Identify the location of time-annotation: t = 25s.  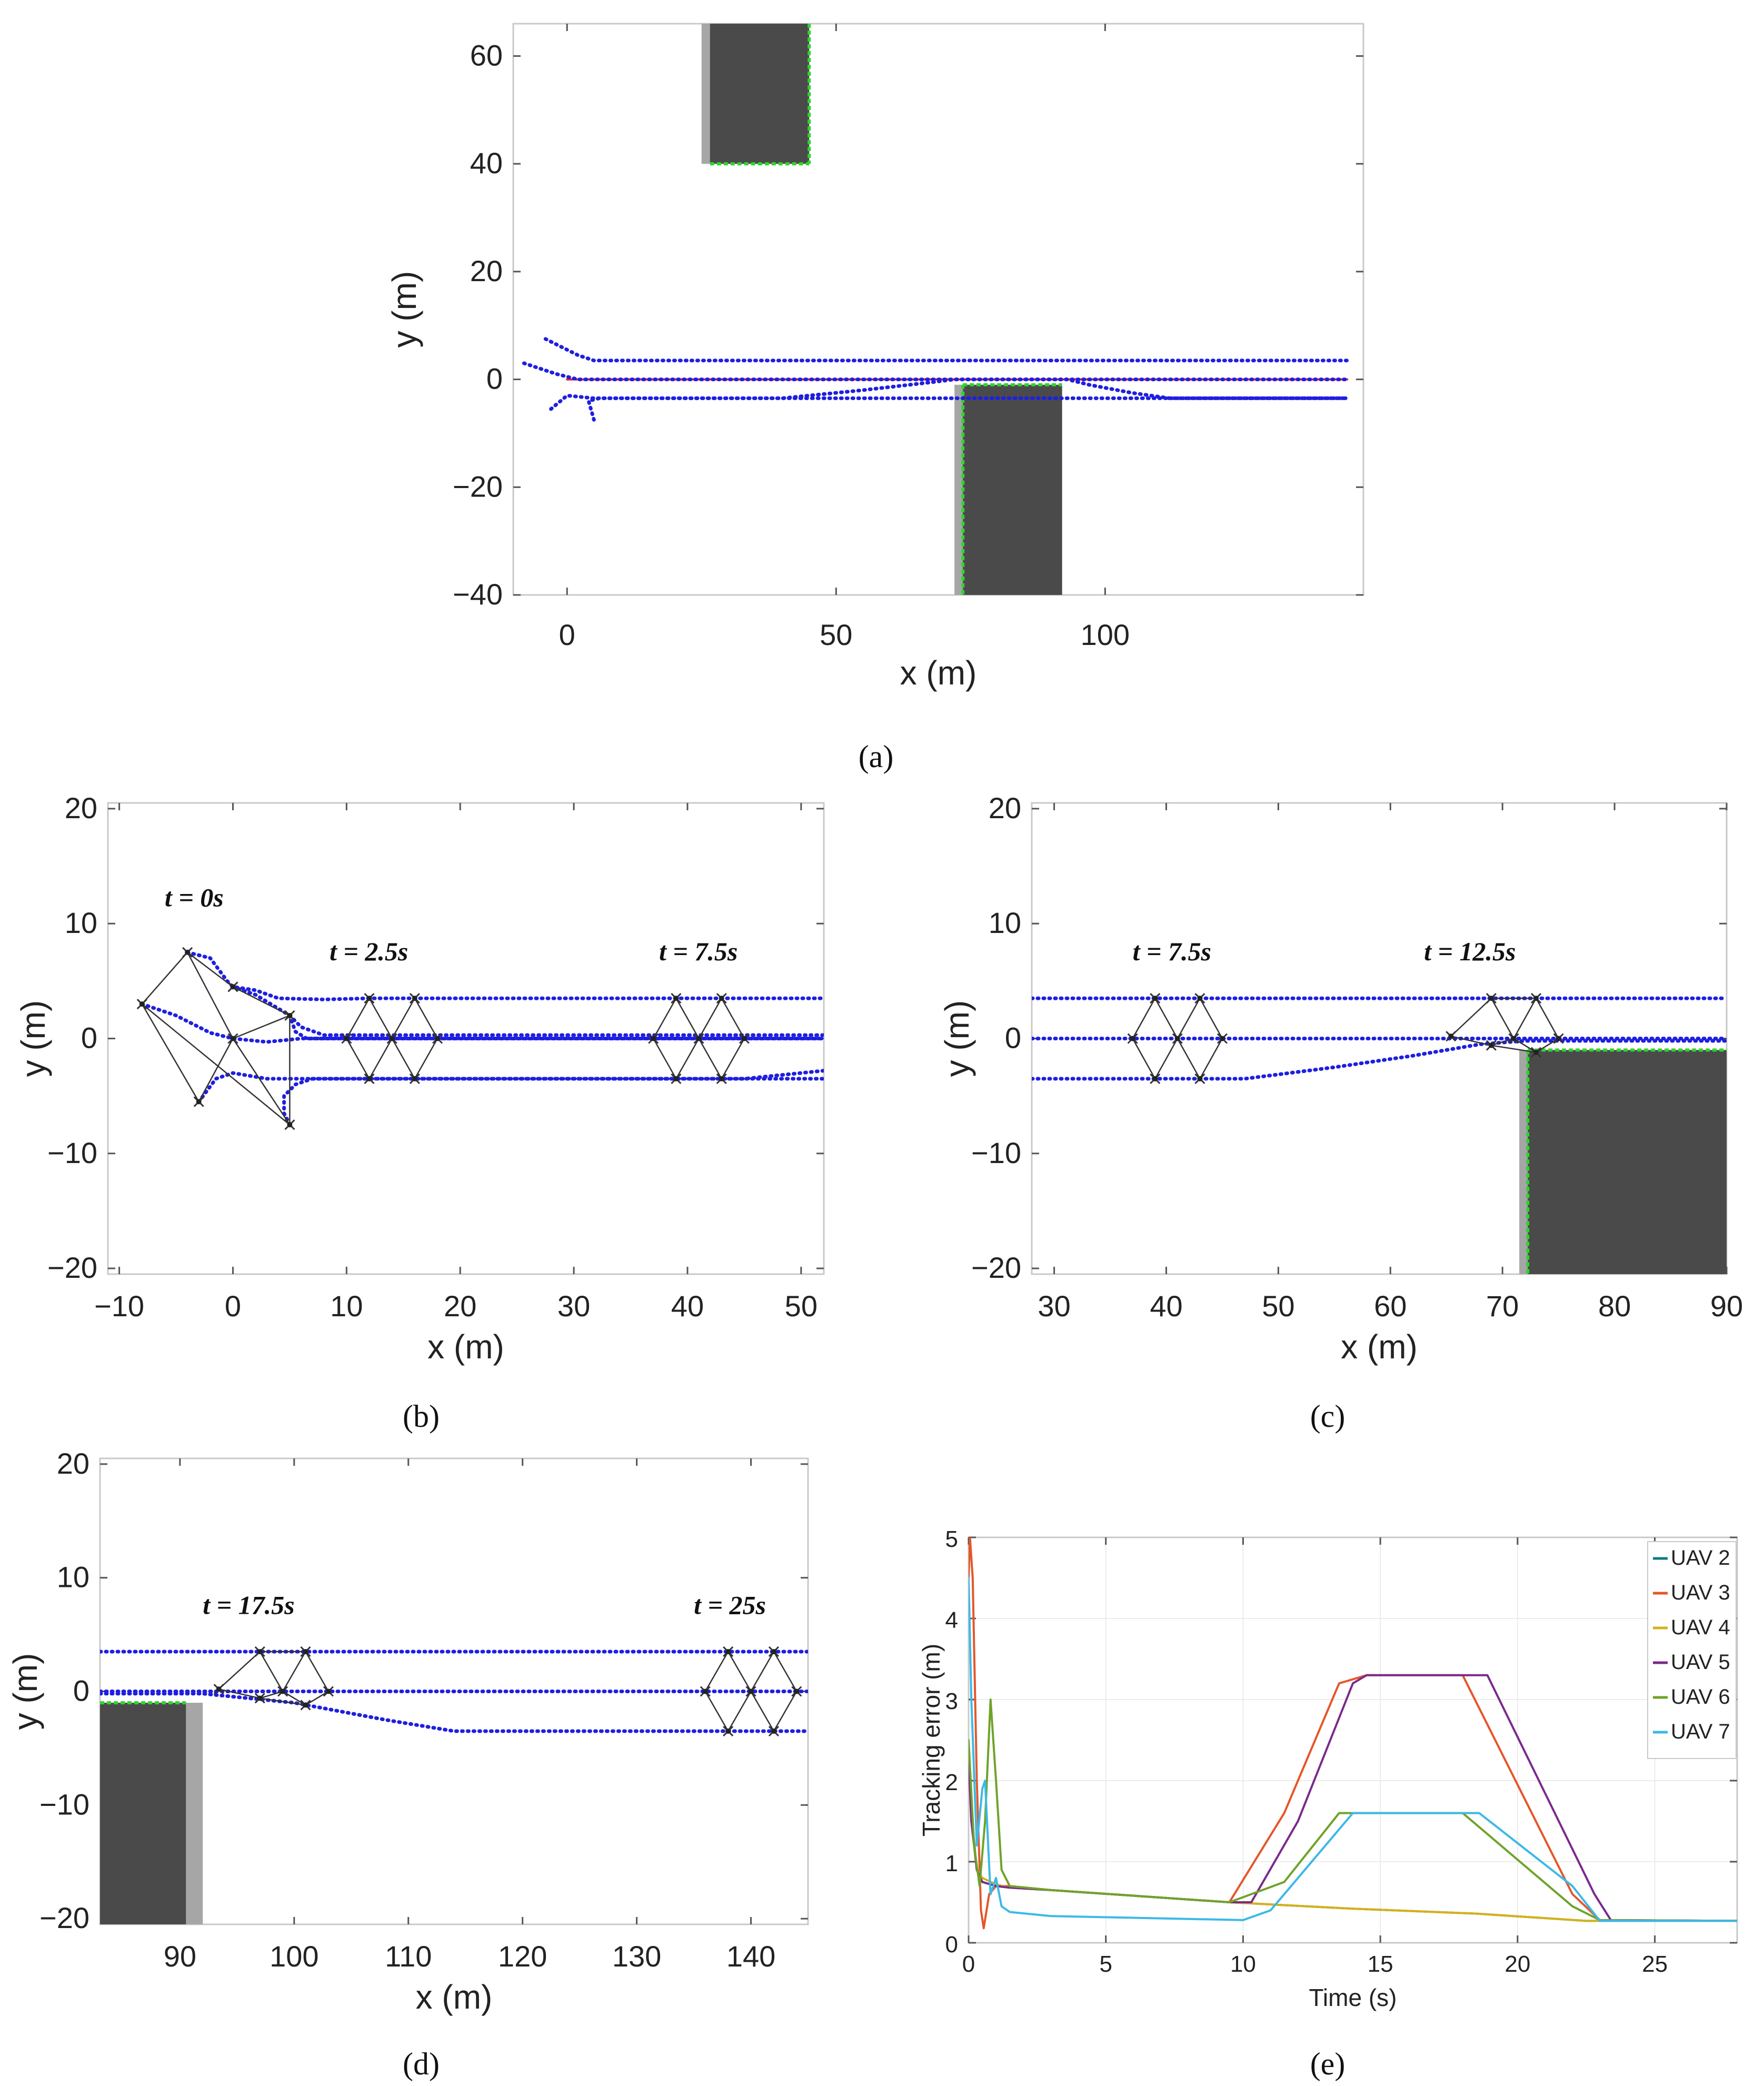
(730, 1605).